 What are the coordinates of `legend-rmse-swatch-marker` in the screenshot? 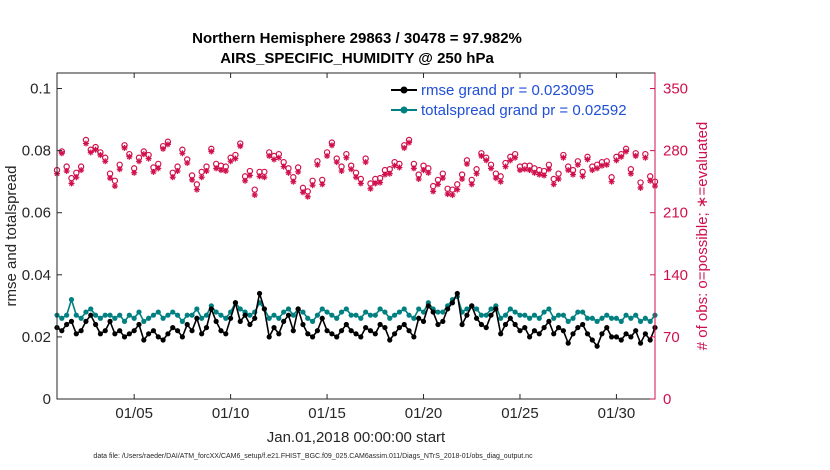 It's located at (404, 90).